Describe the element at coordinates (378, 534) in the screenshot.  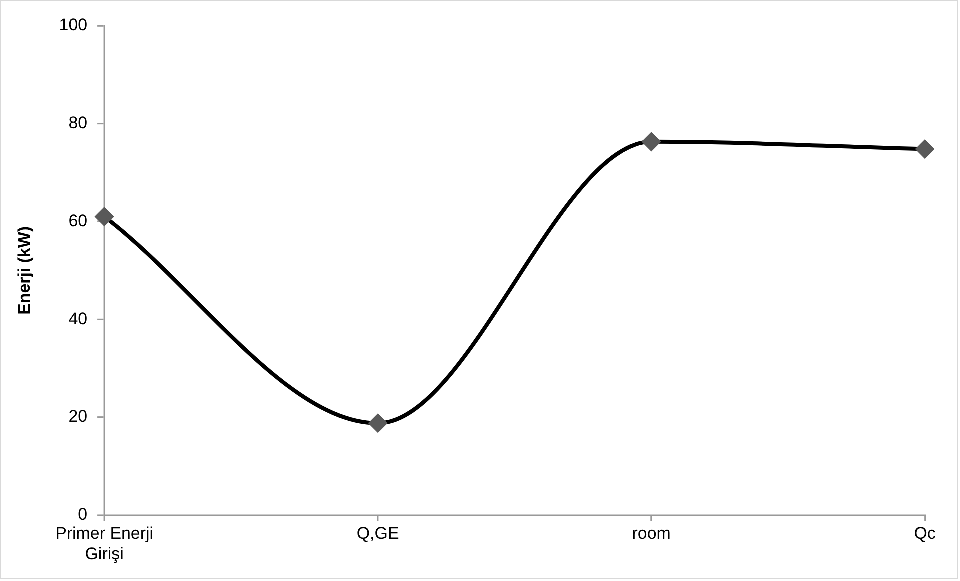
I see `x-tick-label: Q,GE` at that location.